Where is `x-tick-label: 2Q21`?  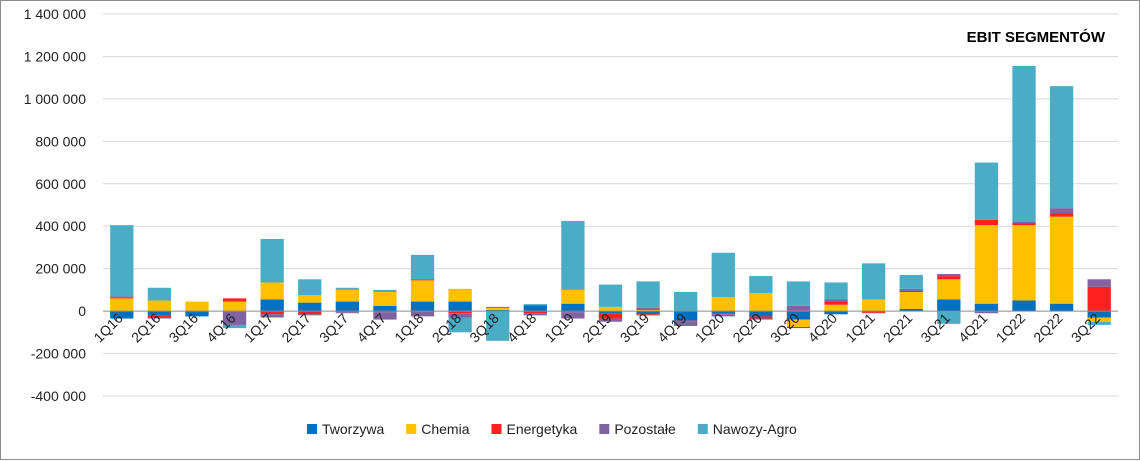 x-tick-label: 2Q21 is located at coordinates (898, 328).